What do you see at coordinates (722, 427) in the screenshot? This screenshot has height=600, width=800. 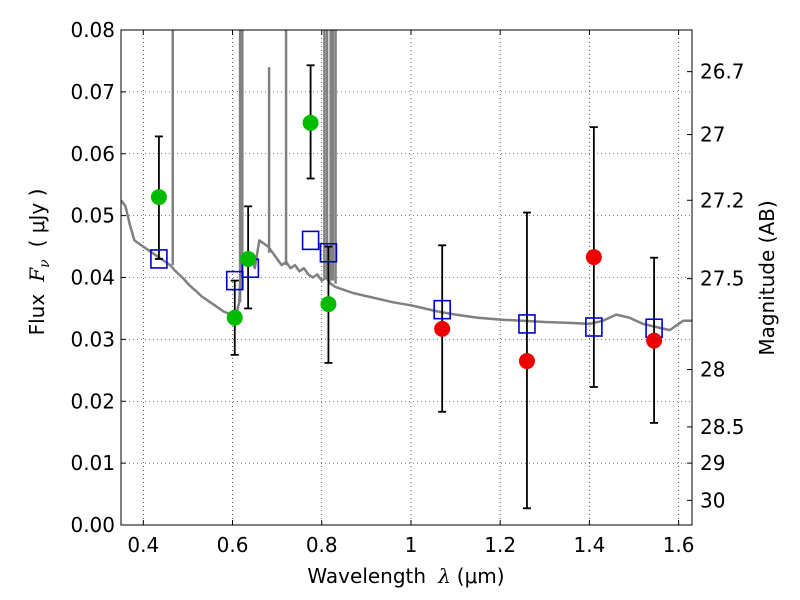 I see `y2-tick-label: 28.5` at bounding box center [722, 427].